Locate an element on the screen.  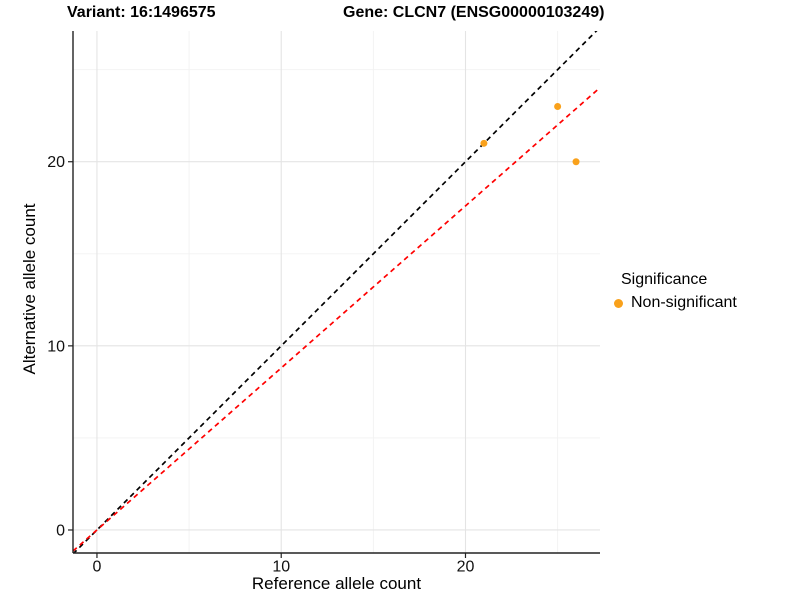
y-tick-label: 0 is located at coordinates (60, 530).